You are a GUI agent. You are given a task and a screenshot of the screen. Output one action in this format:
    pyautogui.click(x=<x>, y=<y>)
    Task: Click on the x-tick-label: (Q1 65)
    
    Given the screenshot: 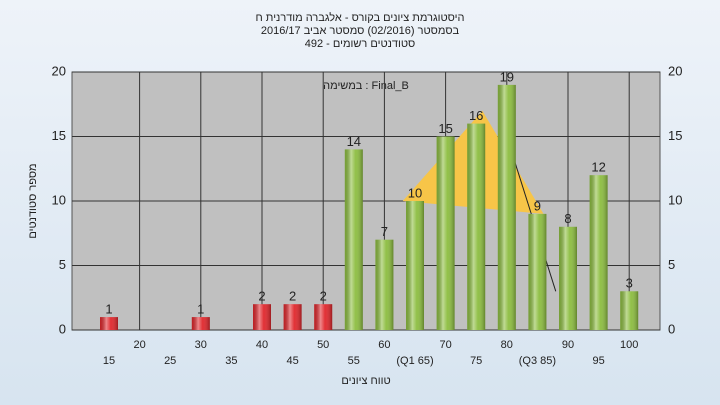 What is the action you would take?
    pyautogui.click(x=414, y=361)
    